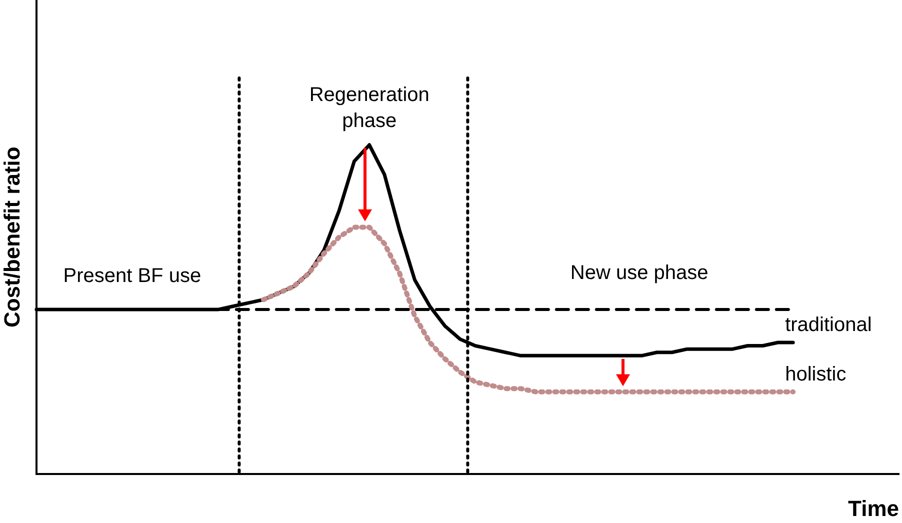 The image size is (902, 523). Describe the element at coordinates (828, 325) in the screenshot. I see `series-label: traditional` at that location.